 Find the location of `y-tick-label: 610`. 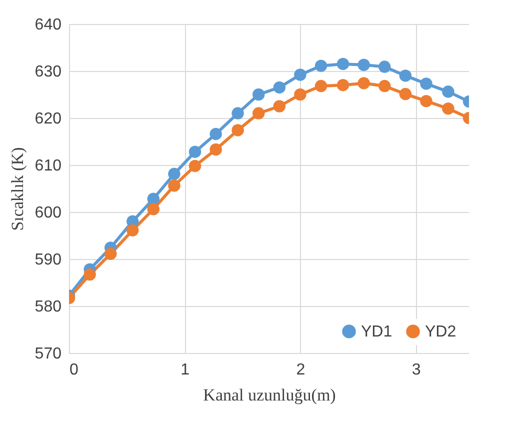

y-tick-label: 610 is located at coordinates (48, 166).